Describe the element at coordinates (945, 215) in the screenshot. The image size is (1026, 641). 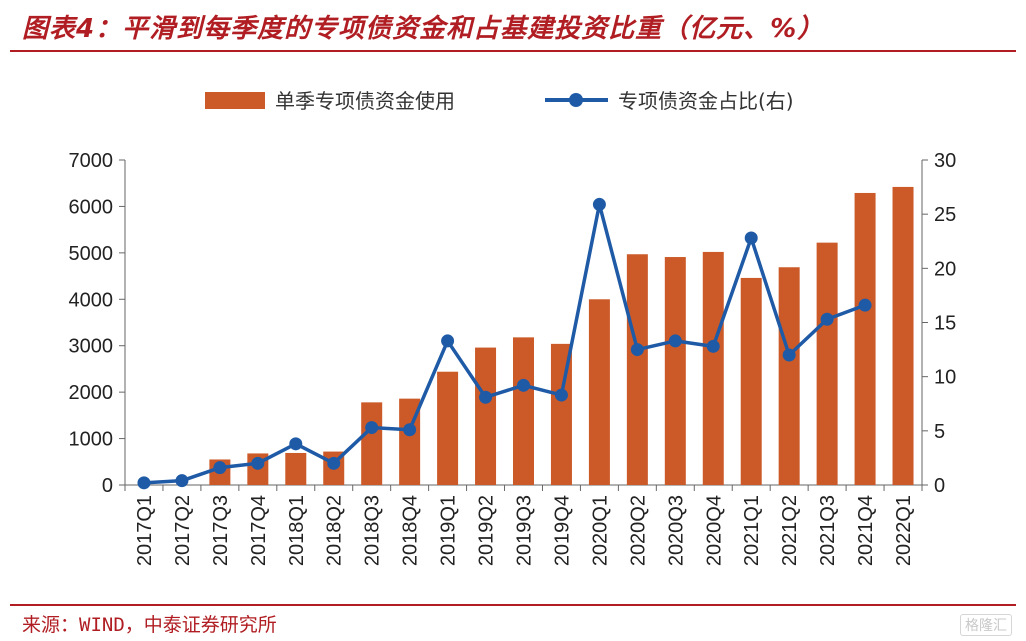
I see `right-tick-label: 25` at that location.